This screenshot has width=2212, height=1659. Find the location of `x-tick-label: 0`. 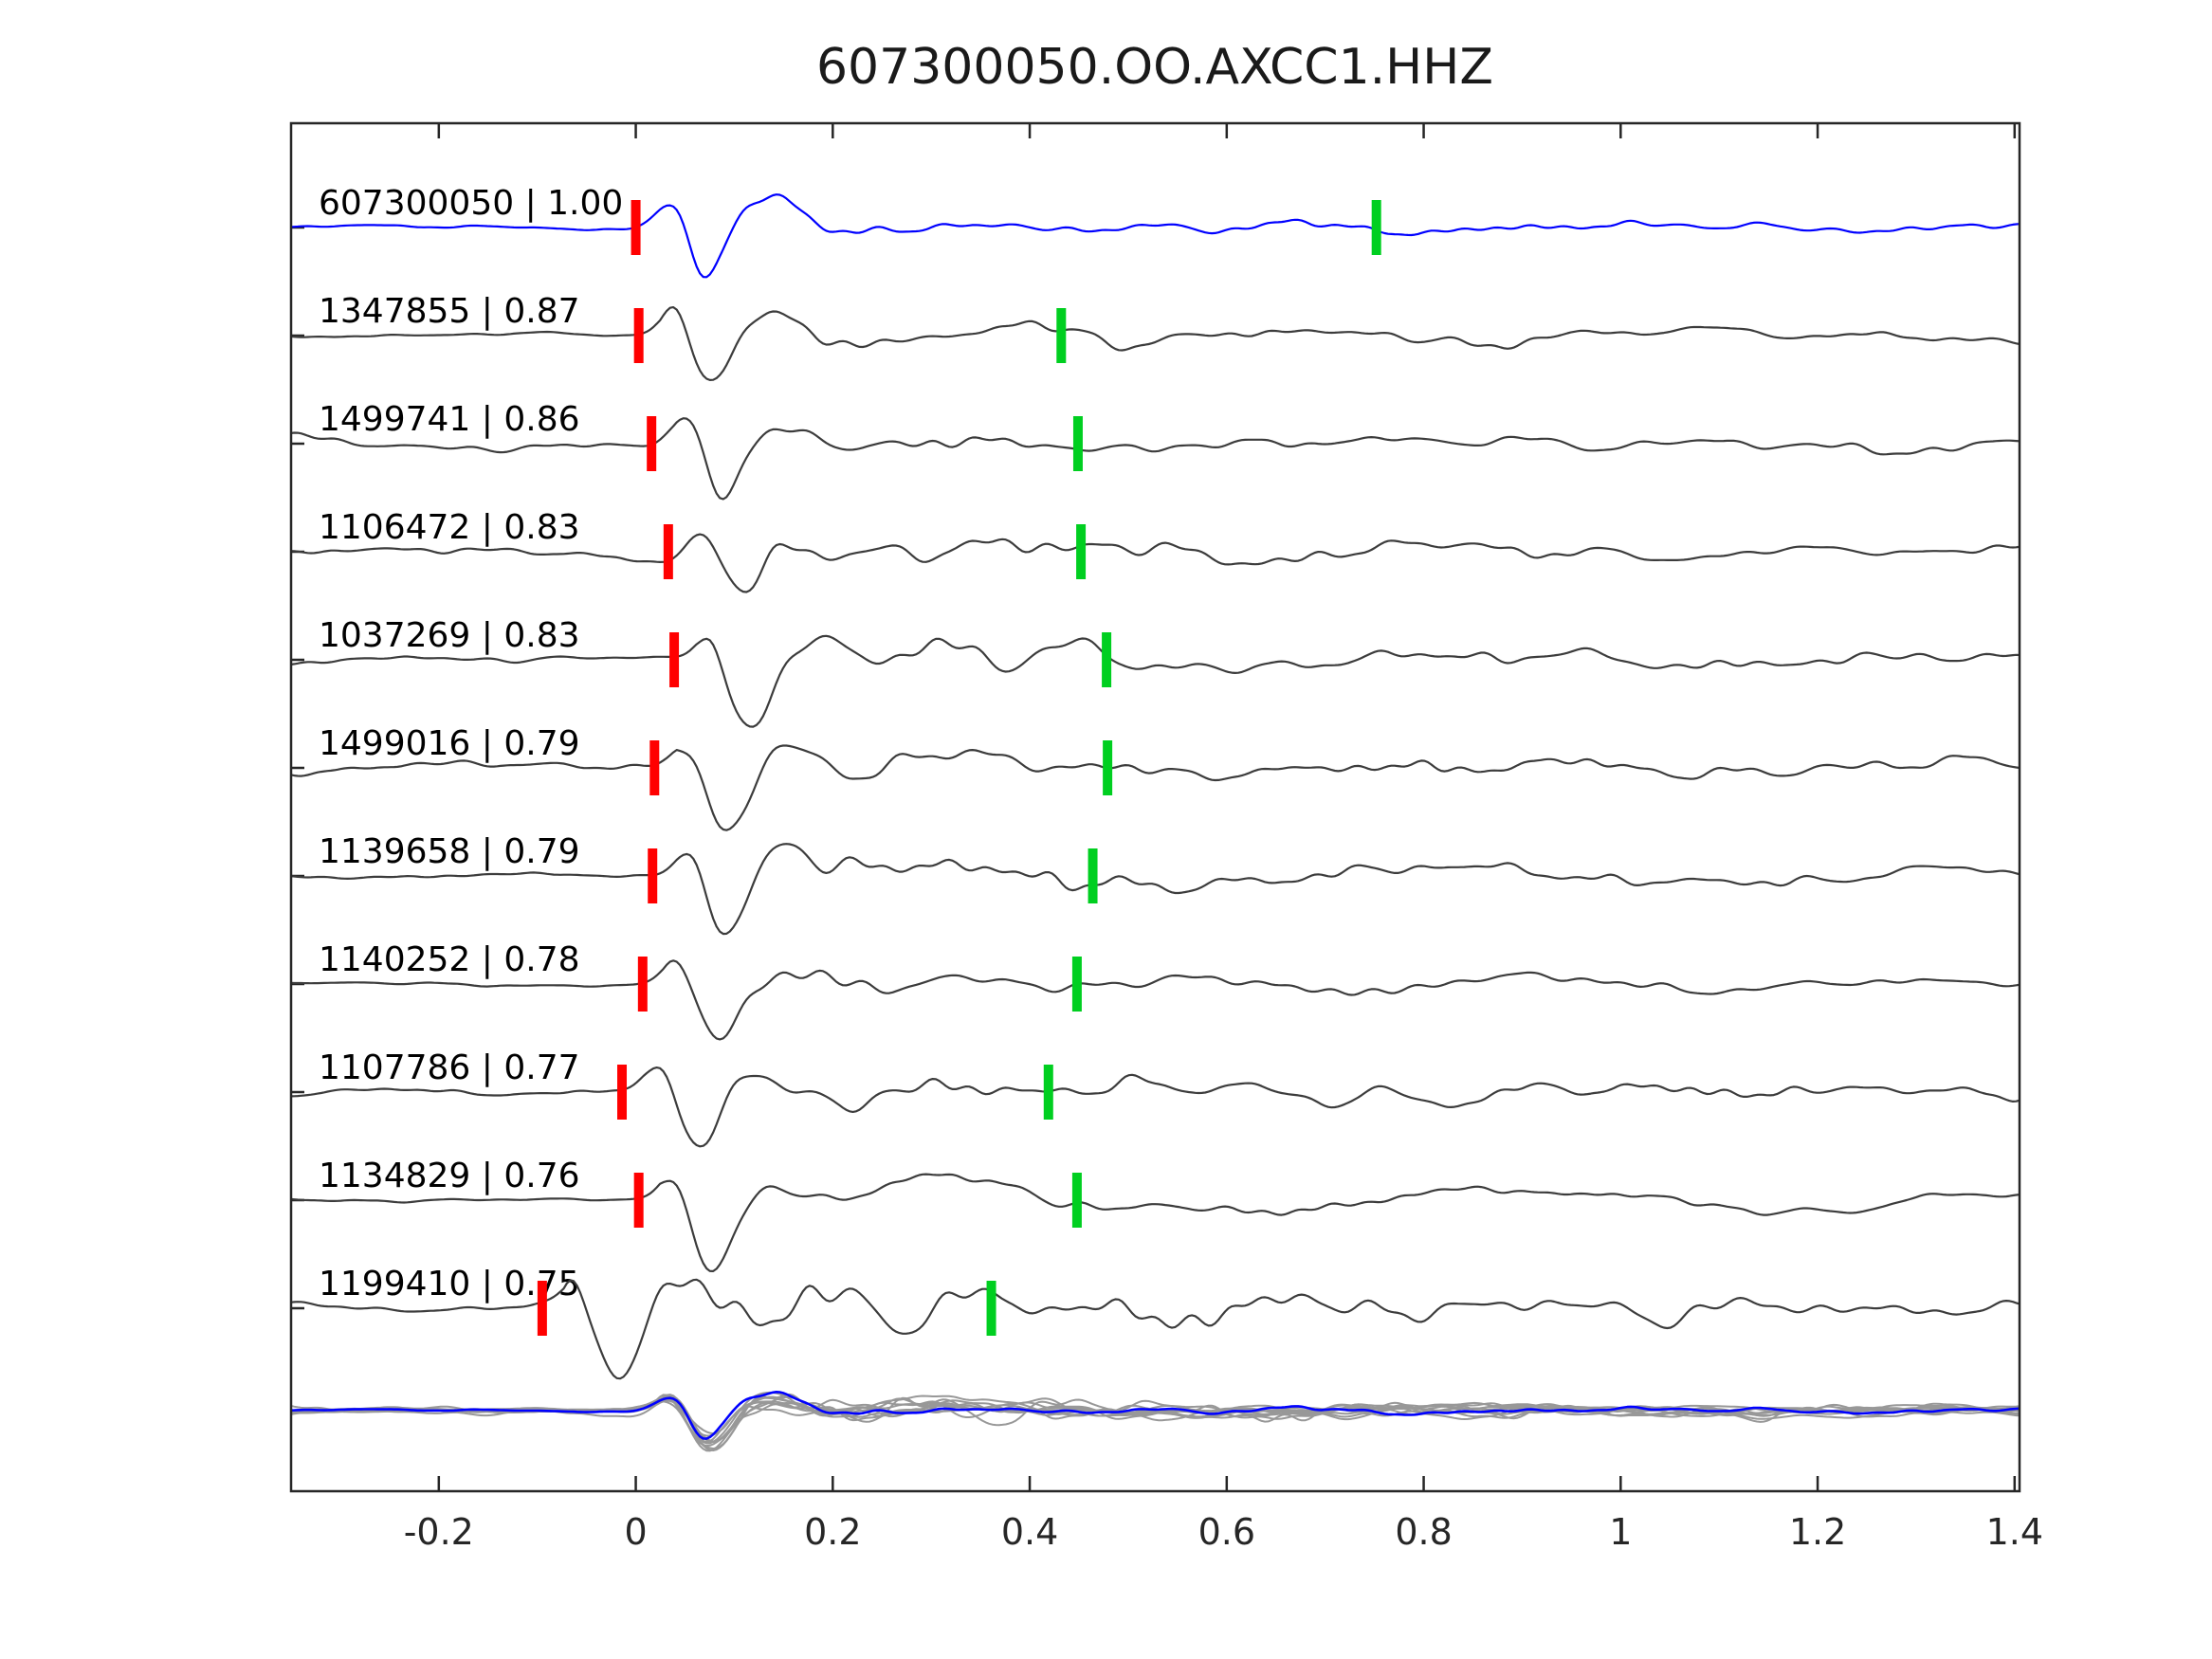

x-tick-label: 0 is located at coordinates (635, 1532).